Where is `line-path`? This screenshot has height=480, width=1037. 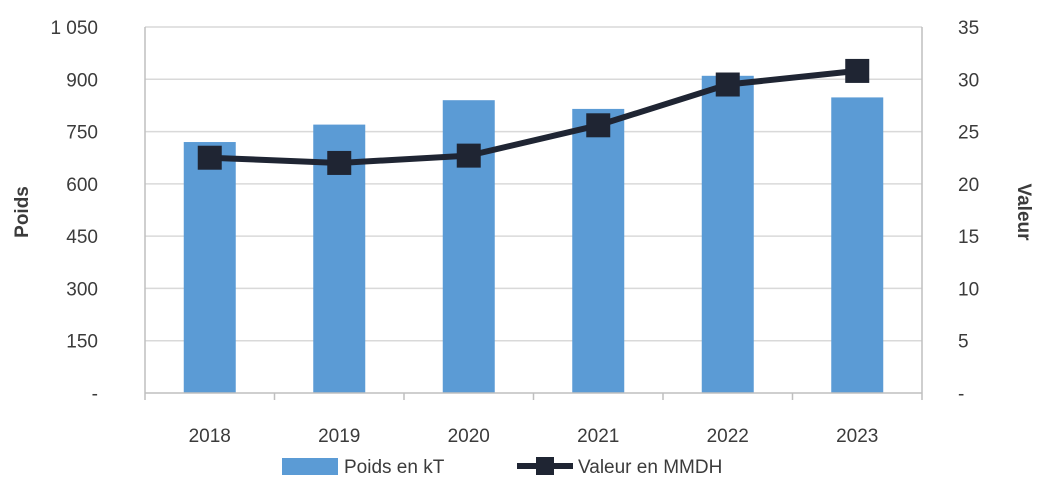
line-path is located at coordinates (533, 116).